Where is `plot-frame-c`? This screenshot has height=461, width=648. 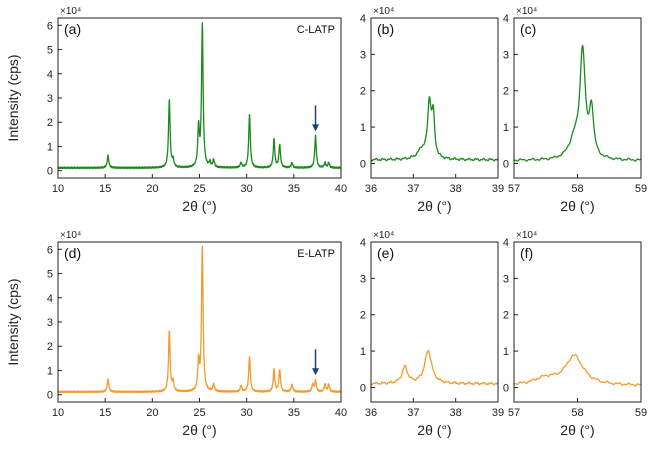 plot-frame-c is located at coordinates (577, 98).